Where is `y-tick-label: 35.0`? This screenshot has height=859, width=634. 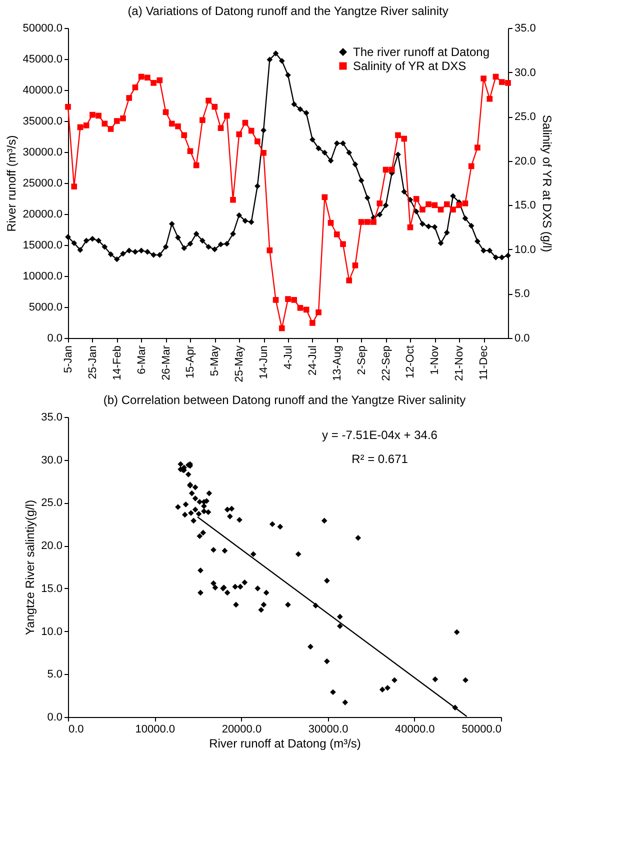 y-tick-label: 35.0 is located at coordinates (51, 418).